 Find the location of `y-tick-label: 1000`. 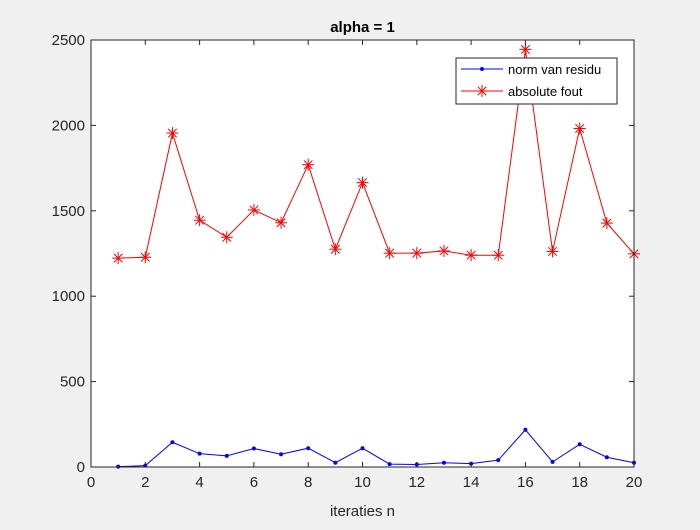

y-tick-label: 1000 is located at coordinates (68, 296).